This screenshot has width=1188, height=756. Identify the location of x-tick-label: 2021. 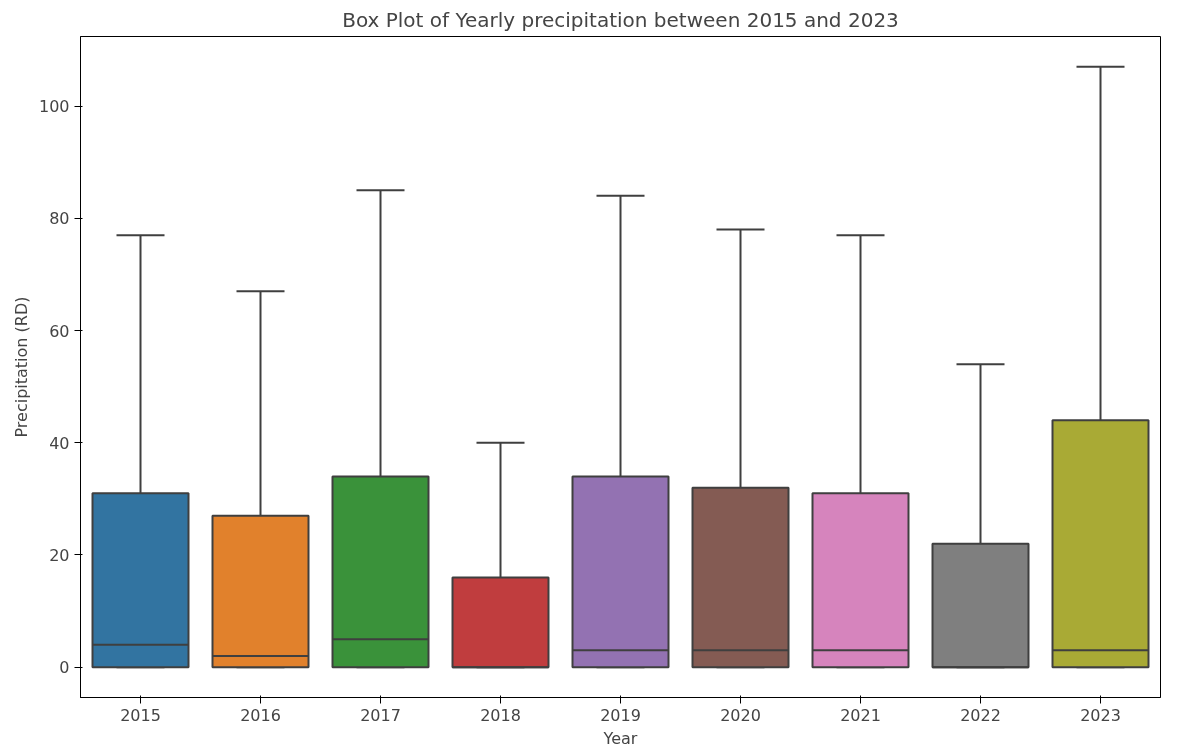
(860, 715).